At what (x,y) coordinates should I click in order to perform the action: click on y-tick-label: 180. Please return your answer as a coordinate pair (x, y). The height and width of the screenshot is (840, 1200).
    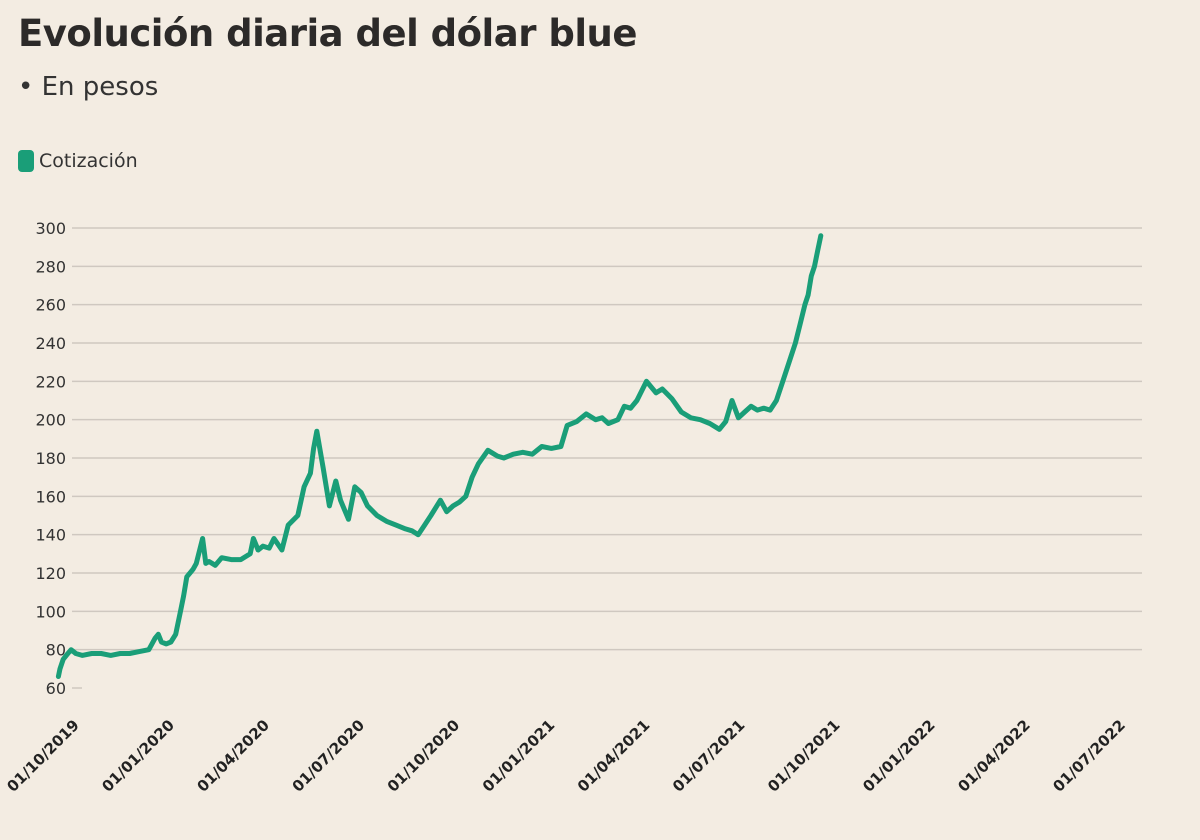
    Looking at the image, I should click on (50, 458).